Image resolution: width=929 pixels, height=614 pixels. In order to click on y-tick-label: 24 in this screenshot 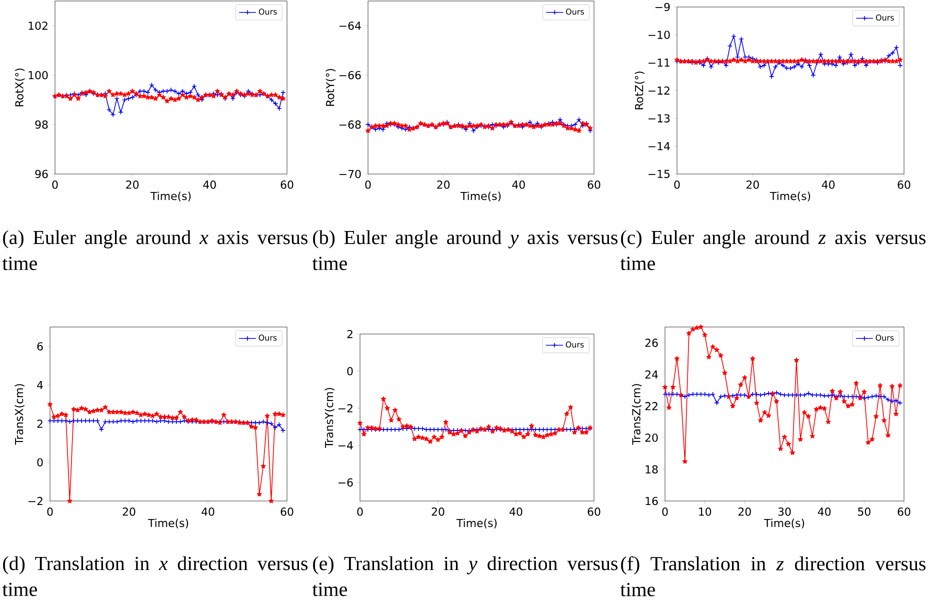, I will do `click(651, 374)`.